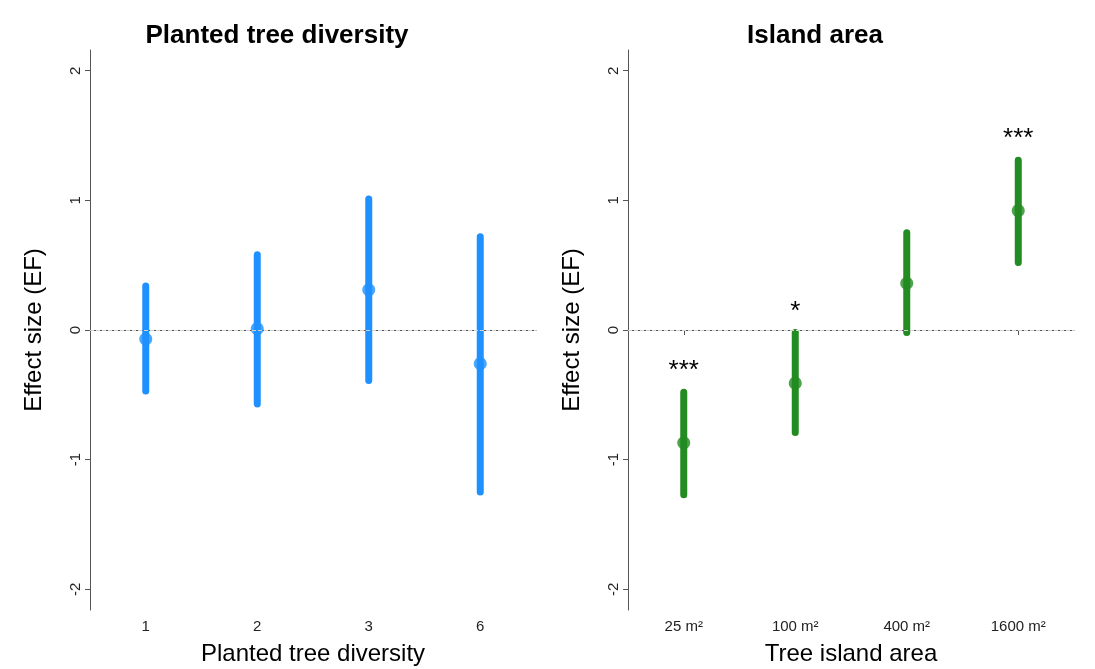  Describe the element at coordinates (795, 309) in the screenshot. I see `annotation: *` at that location.